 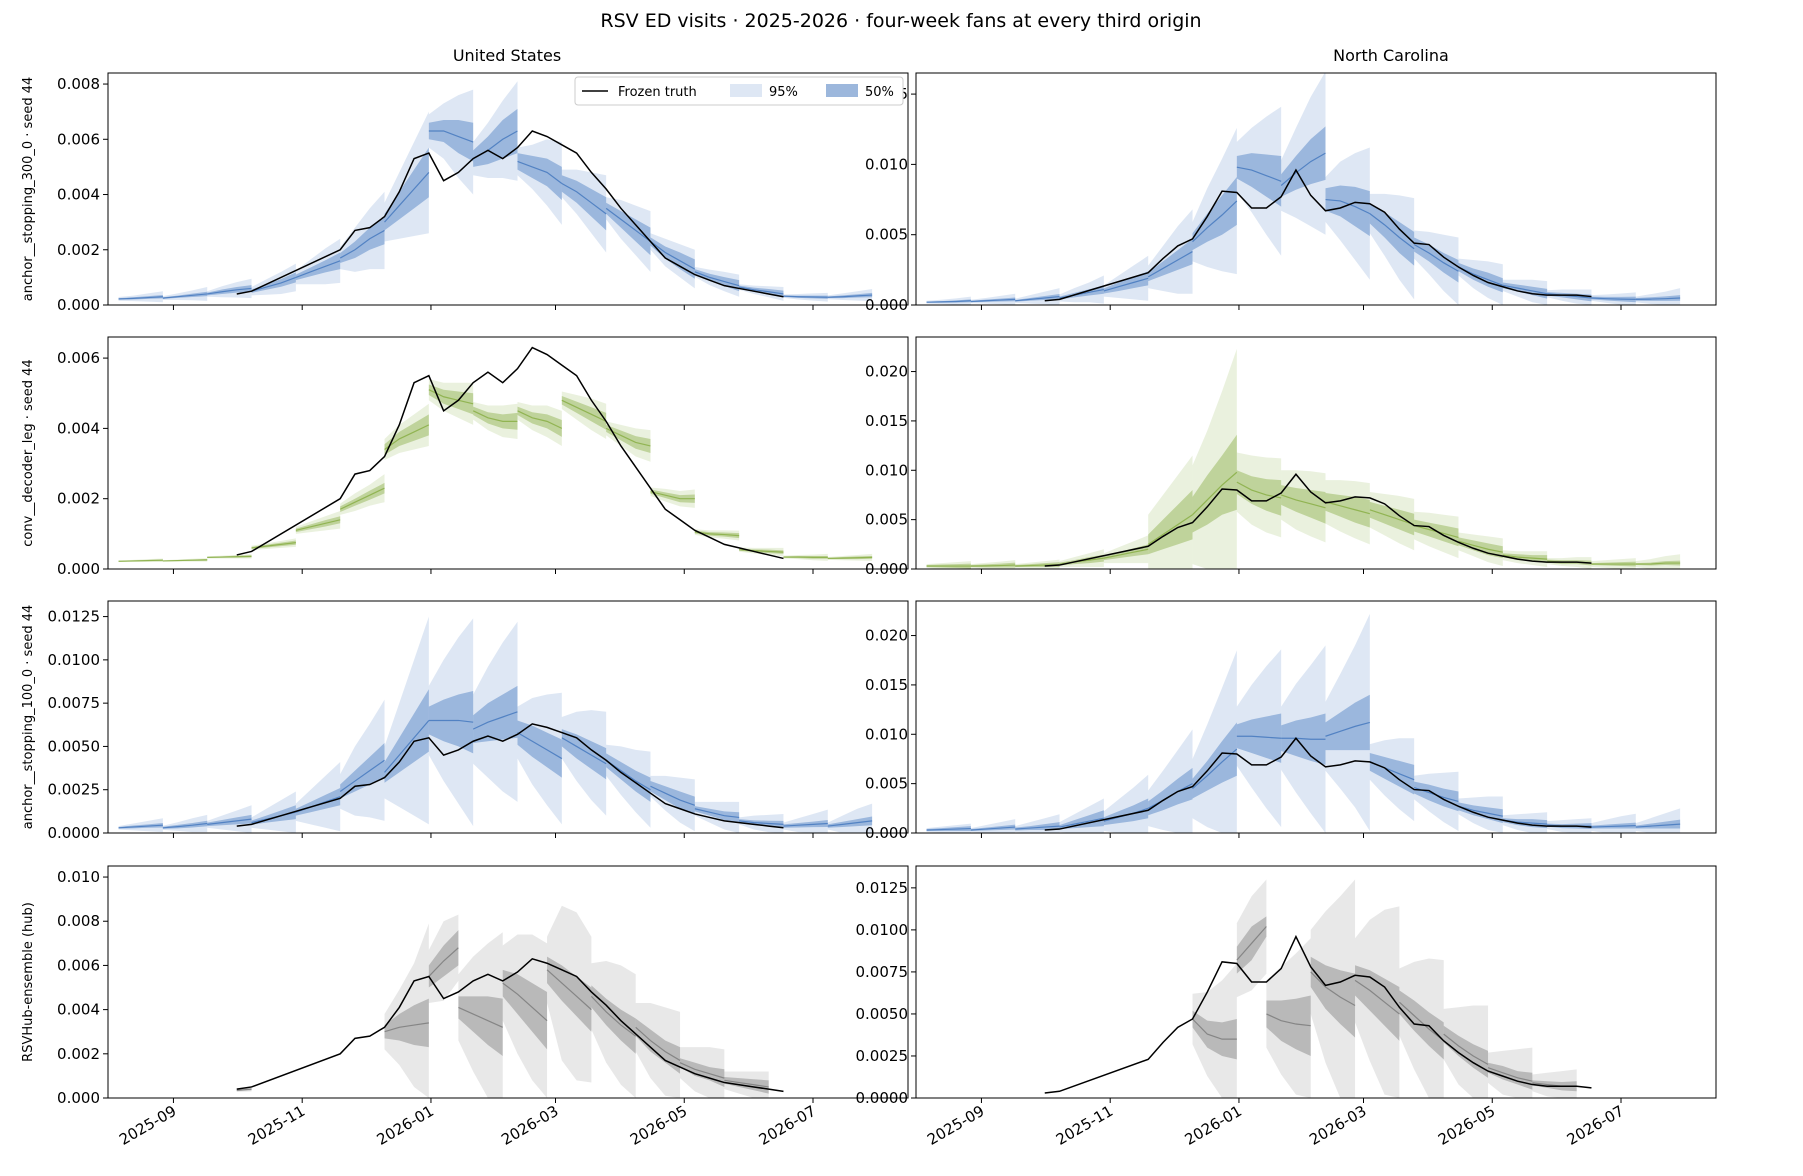 What do you see at coordinates (28, 717) in the screenshot?
I see `row-label: anchor__stopping_100_0 · seed 44` at bounding box center [28, 717].